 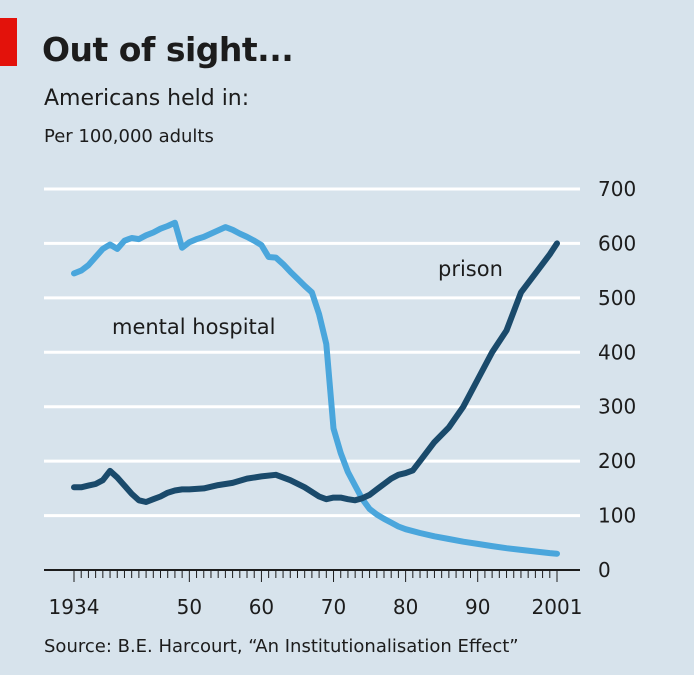 What do you see at coordinates (129, 136) in the screenshot?
I see `chart-unit: Per 100,000 adults` at bounding box center [129, 136].